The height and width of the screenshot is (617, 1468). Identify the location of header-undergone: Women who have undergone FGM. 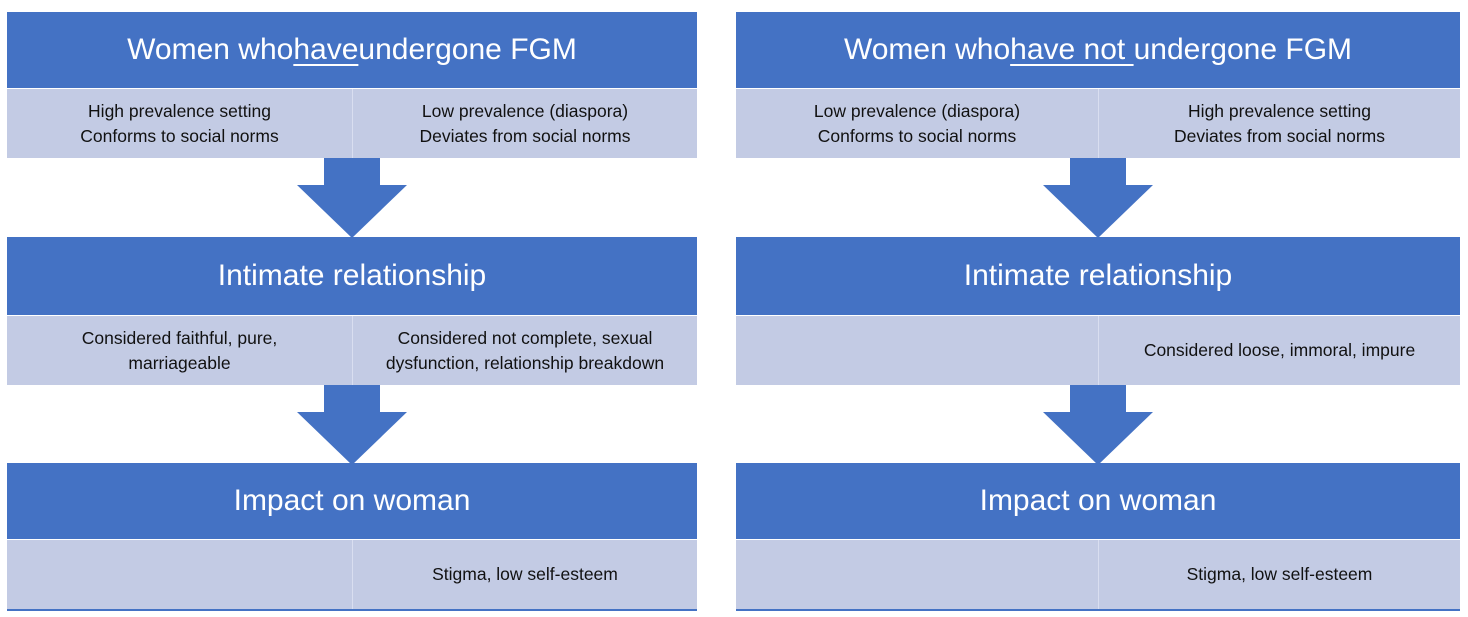
(352, 50).